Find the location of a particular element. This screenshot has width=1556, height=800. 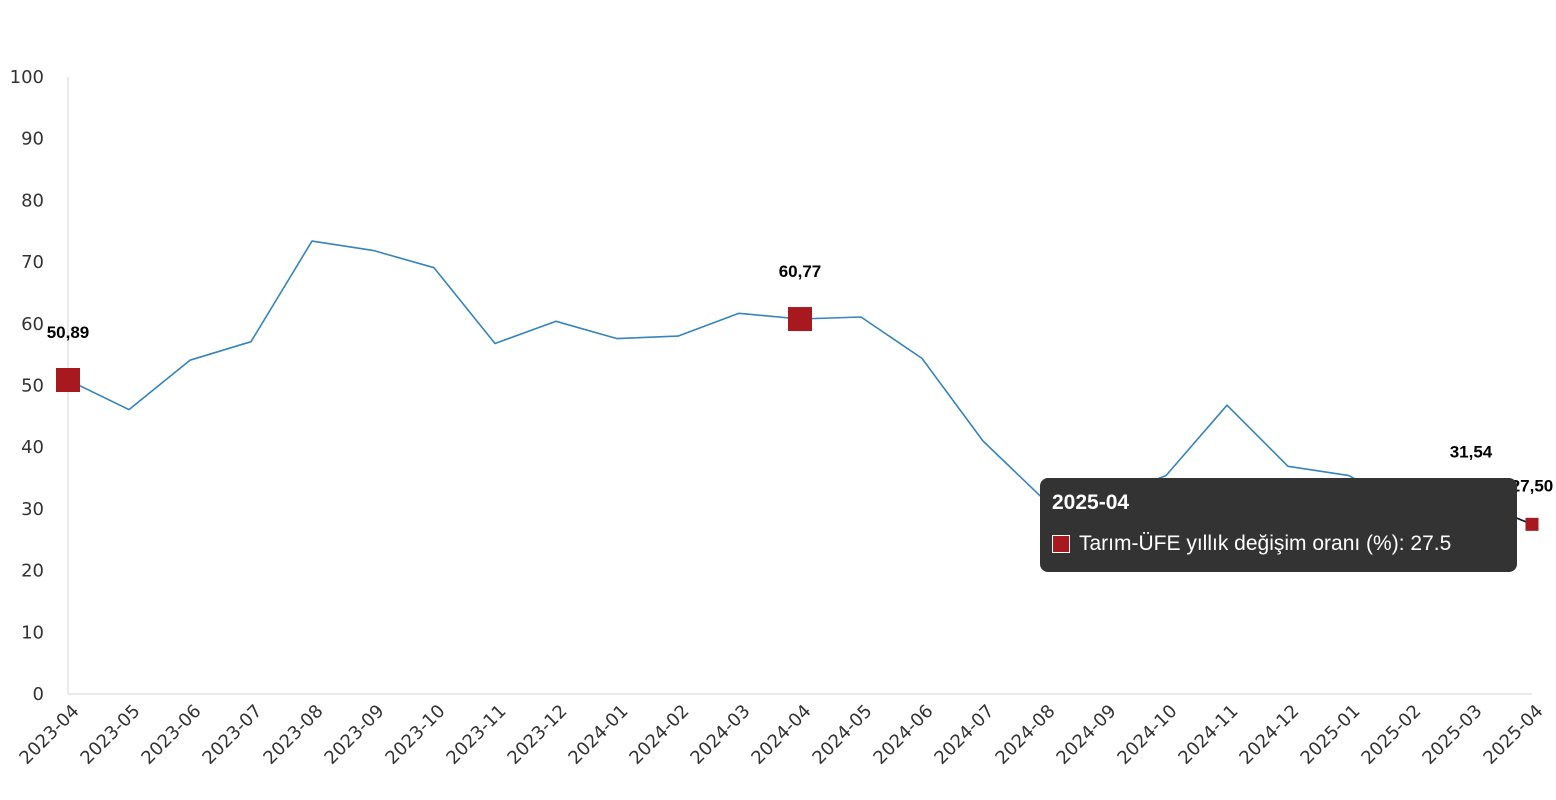

tooltip-series-swatch is located at coordinates (1061, 544).